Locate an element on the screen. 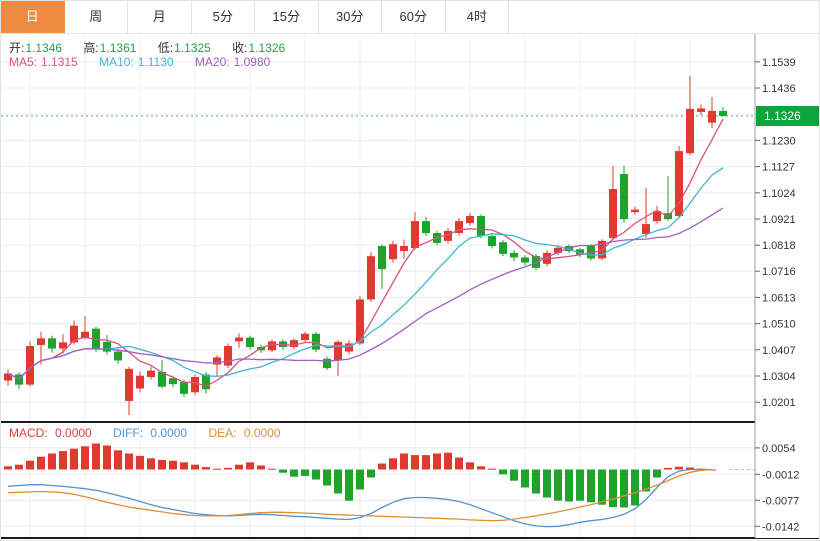 Image resolution: width=820 pixels, height=541 pixels. tab-5min: 5分 is located at coordinates (223, 17).